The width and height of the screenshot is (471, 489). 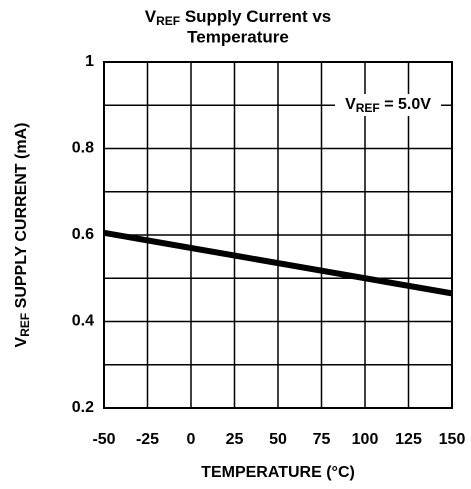 I want to click on annotation-text: V, so click(x=350, y=104).